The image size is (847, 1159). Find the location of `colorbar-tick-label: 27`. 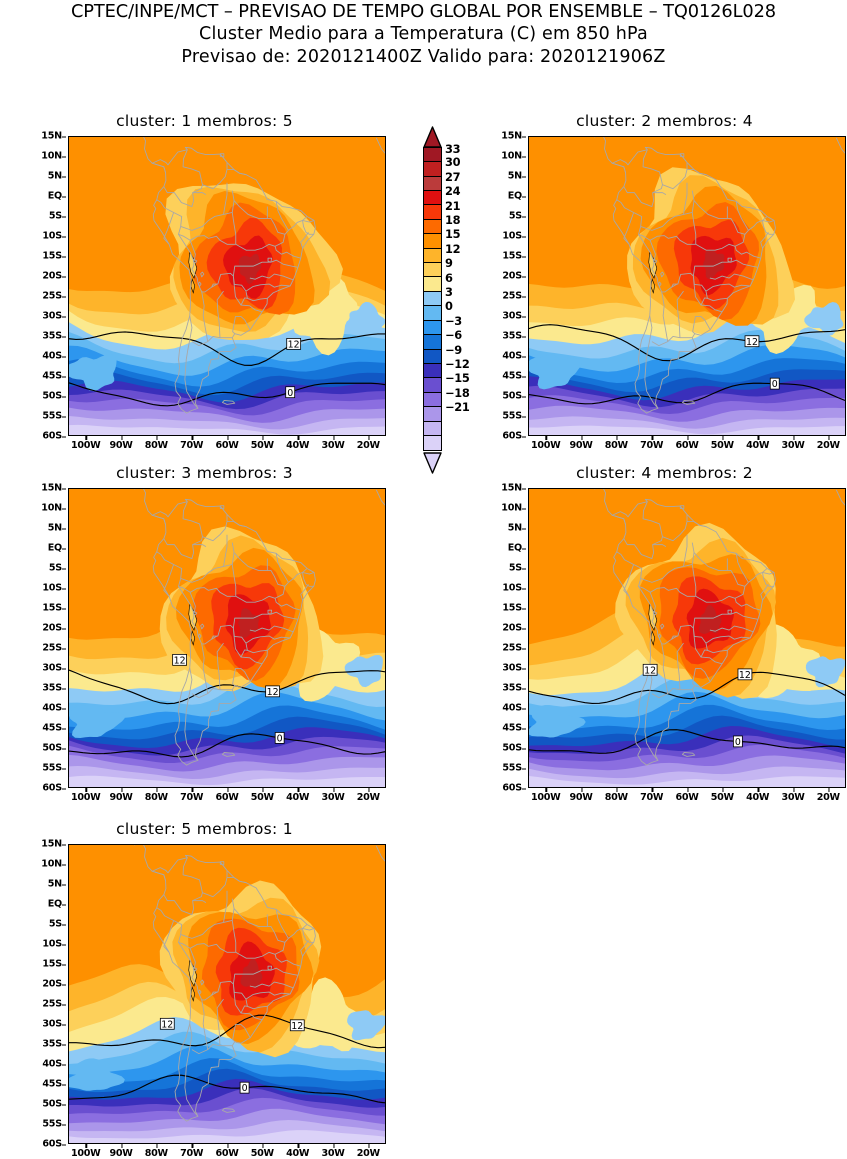

colorbar-tick-label: 27 is located at coordinates (453, 176).